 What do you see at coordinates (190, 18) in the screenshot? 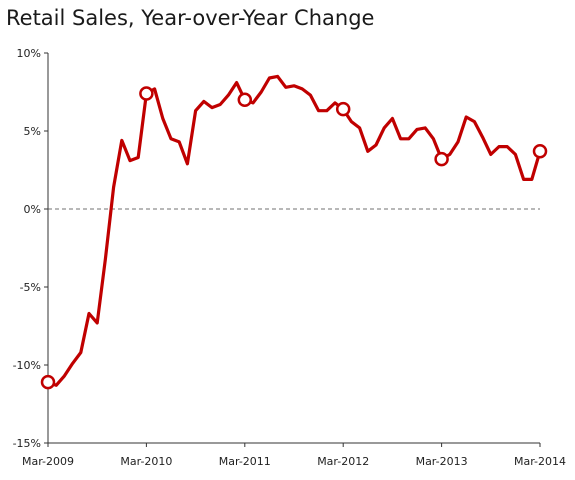
I see `chart-title: Retail Sales, Year-over-Year Change` at bounding box center [190, 18].